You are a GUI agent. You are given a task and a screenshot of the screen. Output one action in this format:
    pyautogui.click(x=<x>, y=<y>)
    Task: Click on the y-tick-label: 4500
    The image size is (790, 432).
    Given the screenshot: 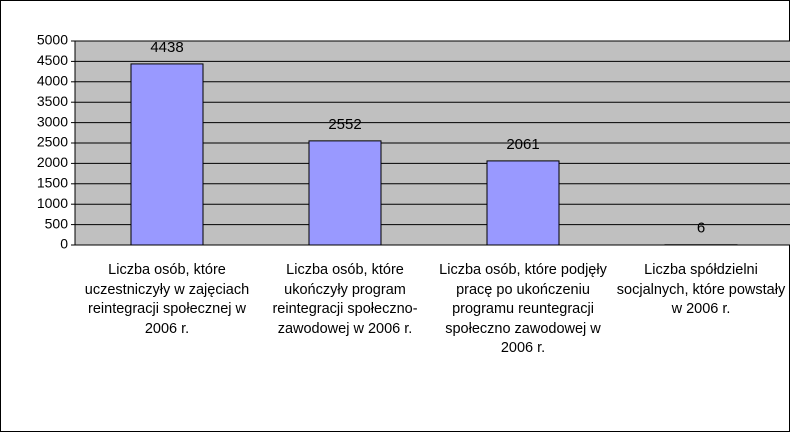 What is the action you would take?
    pyautogui.click(x=52, y=60)
    